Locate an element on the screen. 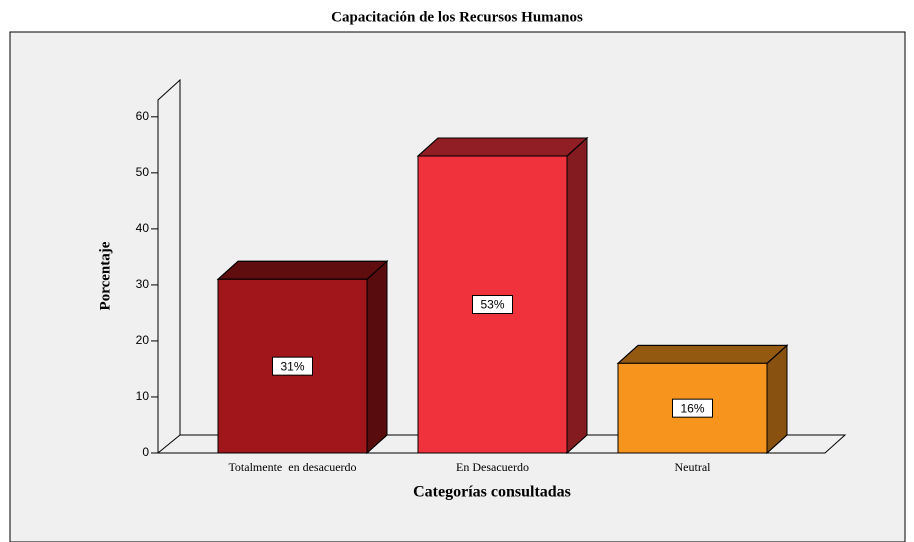 This screenshot has width=914, height=542. y-tick-label: 40 is located at coordinates (143, 228).